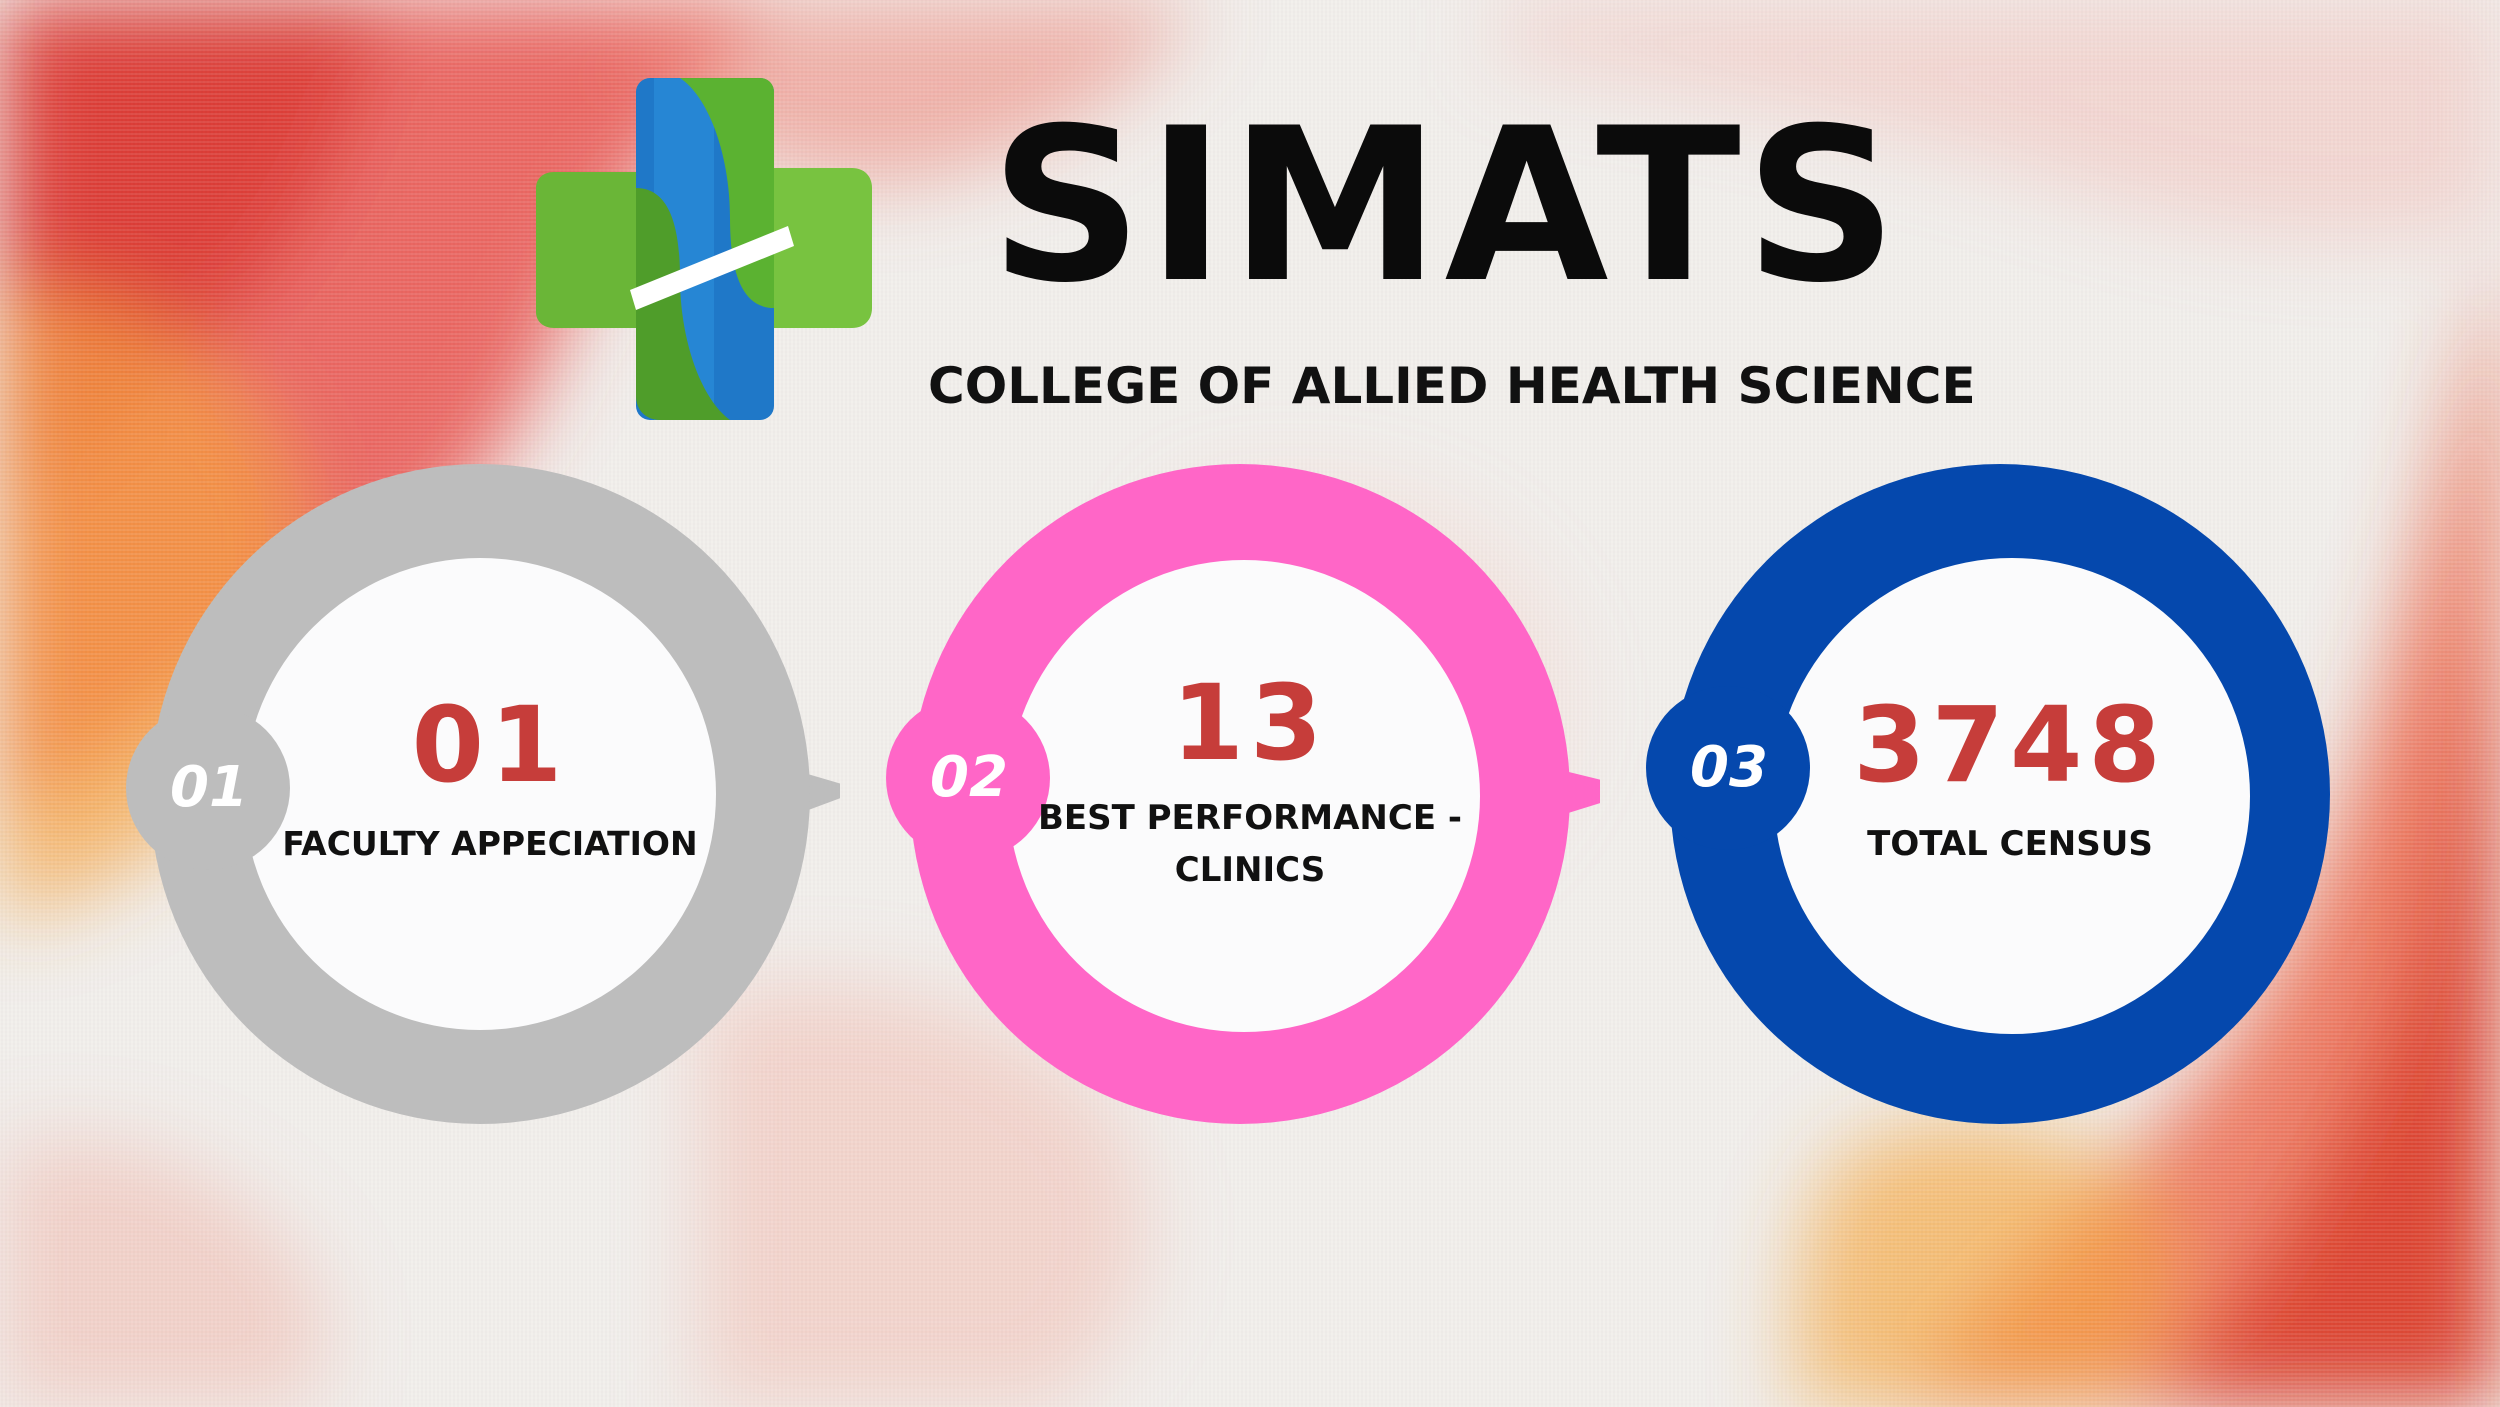  Describe the element at coordinates (704, 249) in the screenshot. I see `simats-cross-logo-icon` at that location.